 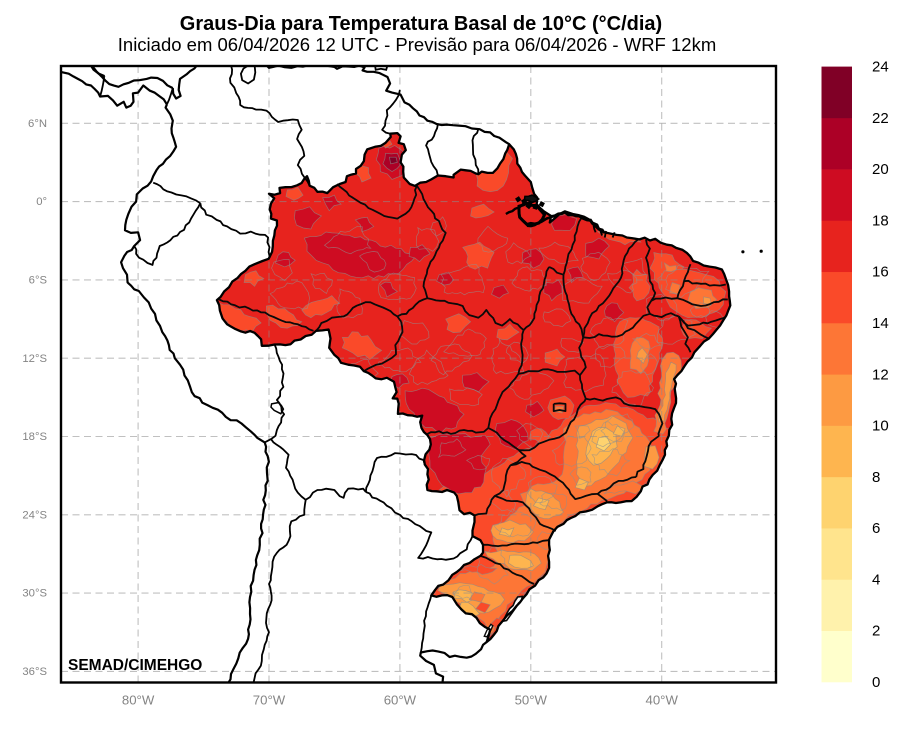 What do you see at coordinates (880, 67) in the screenshot?
I see `svg-text: 24` at bounding box center [880, 67].